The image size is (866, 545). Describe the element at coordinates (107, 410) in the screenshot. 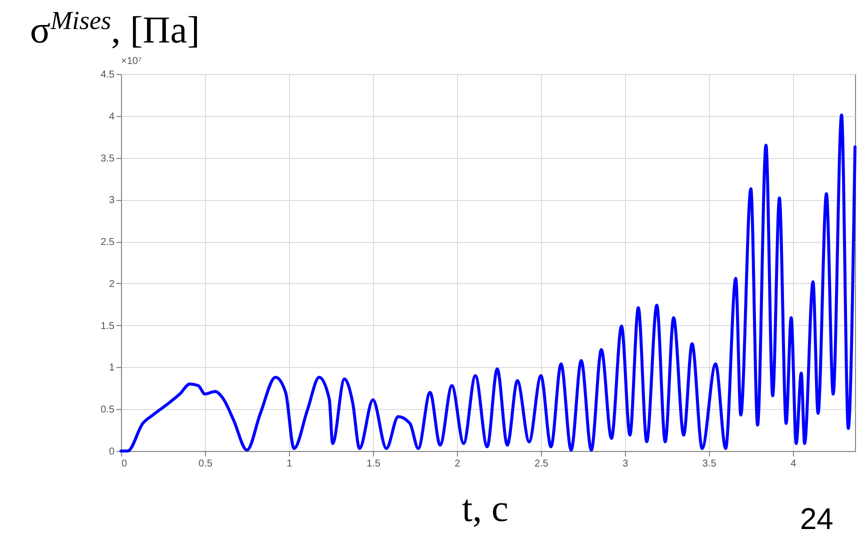

I see `y-tick-label: 0.5` at that location.